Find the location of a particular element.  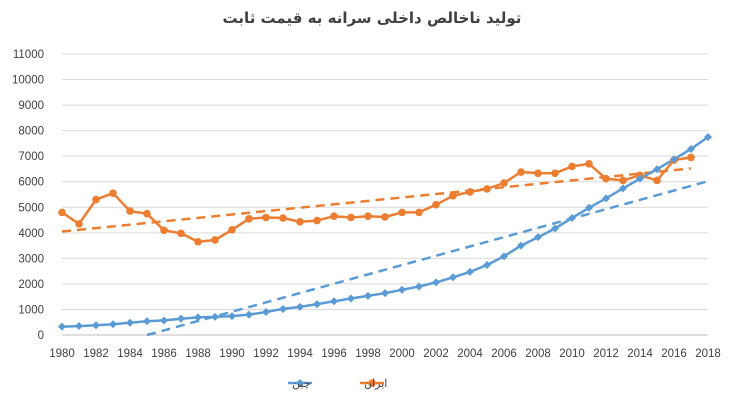

x-tick-label: 2006 is located at coordinates (504, 354).